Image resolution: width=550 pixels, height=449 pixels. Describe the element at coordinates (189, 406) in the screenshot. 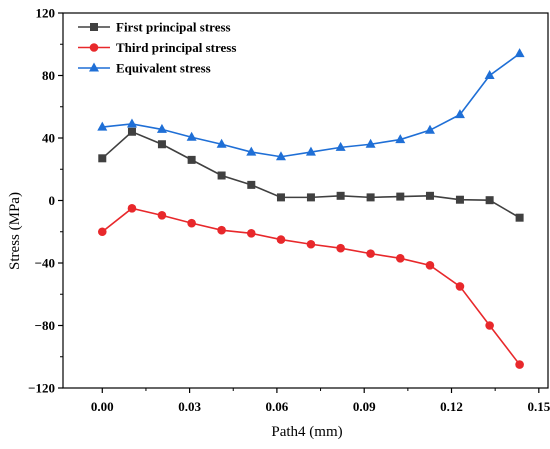

I see `x-tick-label: 0.03` at that location.